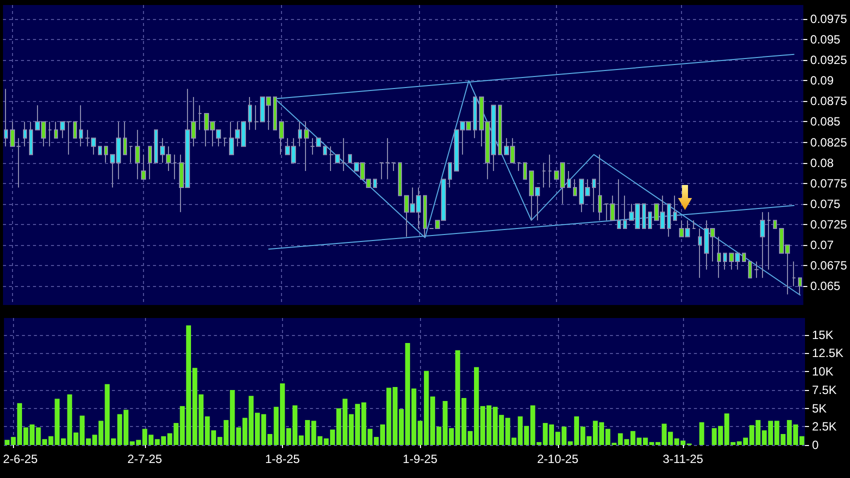 The width and height of the screenshot is (850, 478). What do you see at coordinates (282, 459) in the screenshot?
I see `x-tick-label: 1-8-25` at bounding box center [282, 459].